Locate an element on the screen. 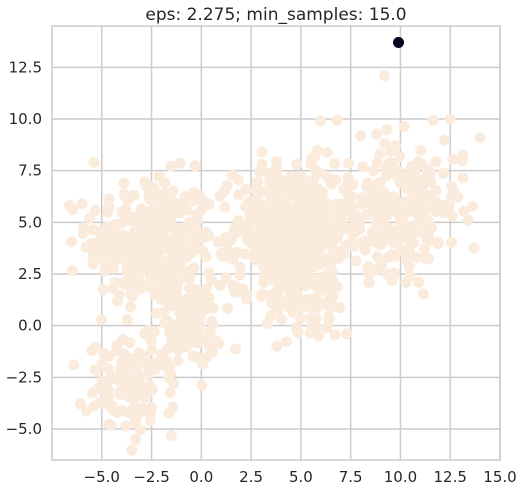  x-tick-label: 7.5 is located at coordinates (351, 477).